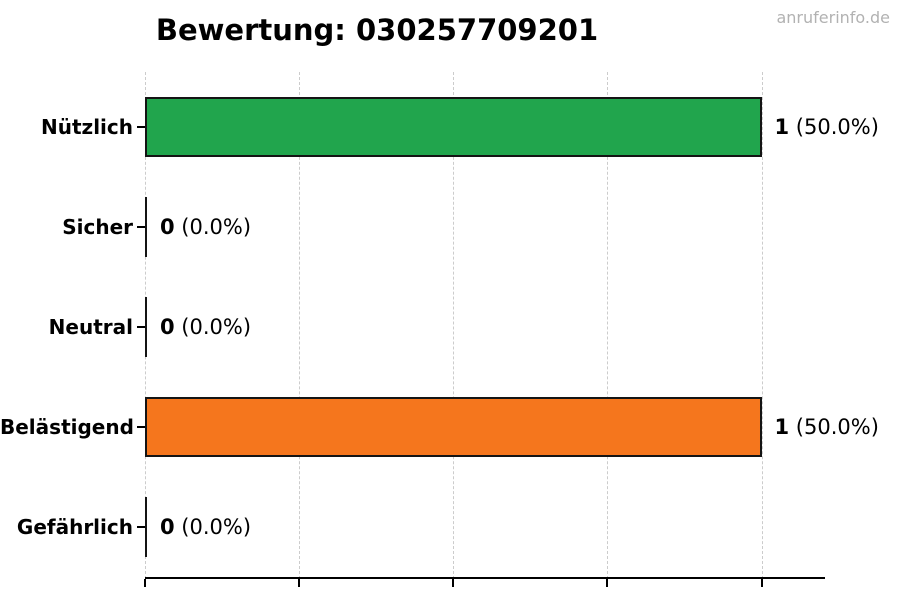 The width and height of the screenshot is (900, 600). What do you see at coordinates (74, 527) in the screenshot?
I see `category-label: Gefährlich` at bounding box center [74, 527].